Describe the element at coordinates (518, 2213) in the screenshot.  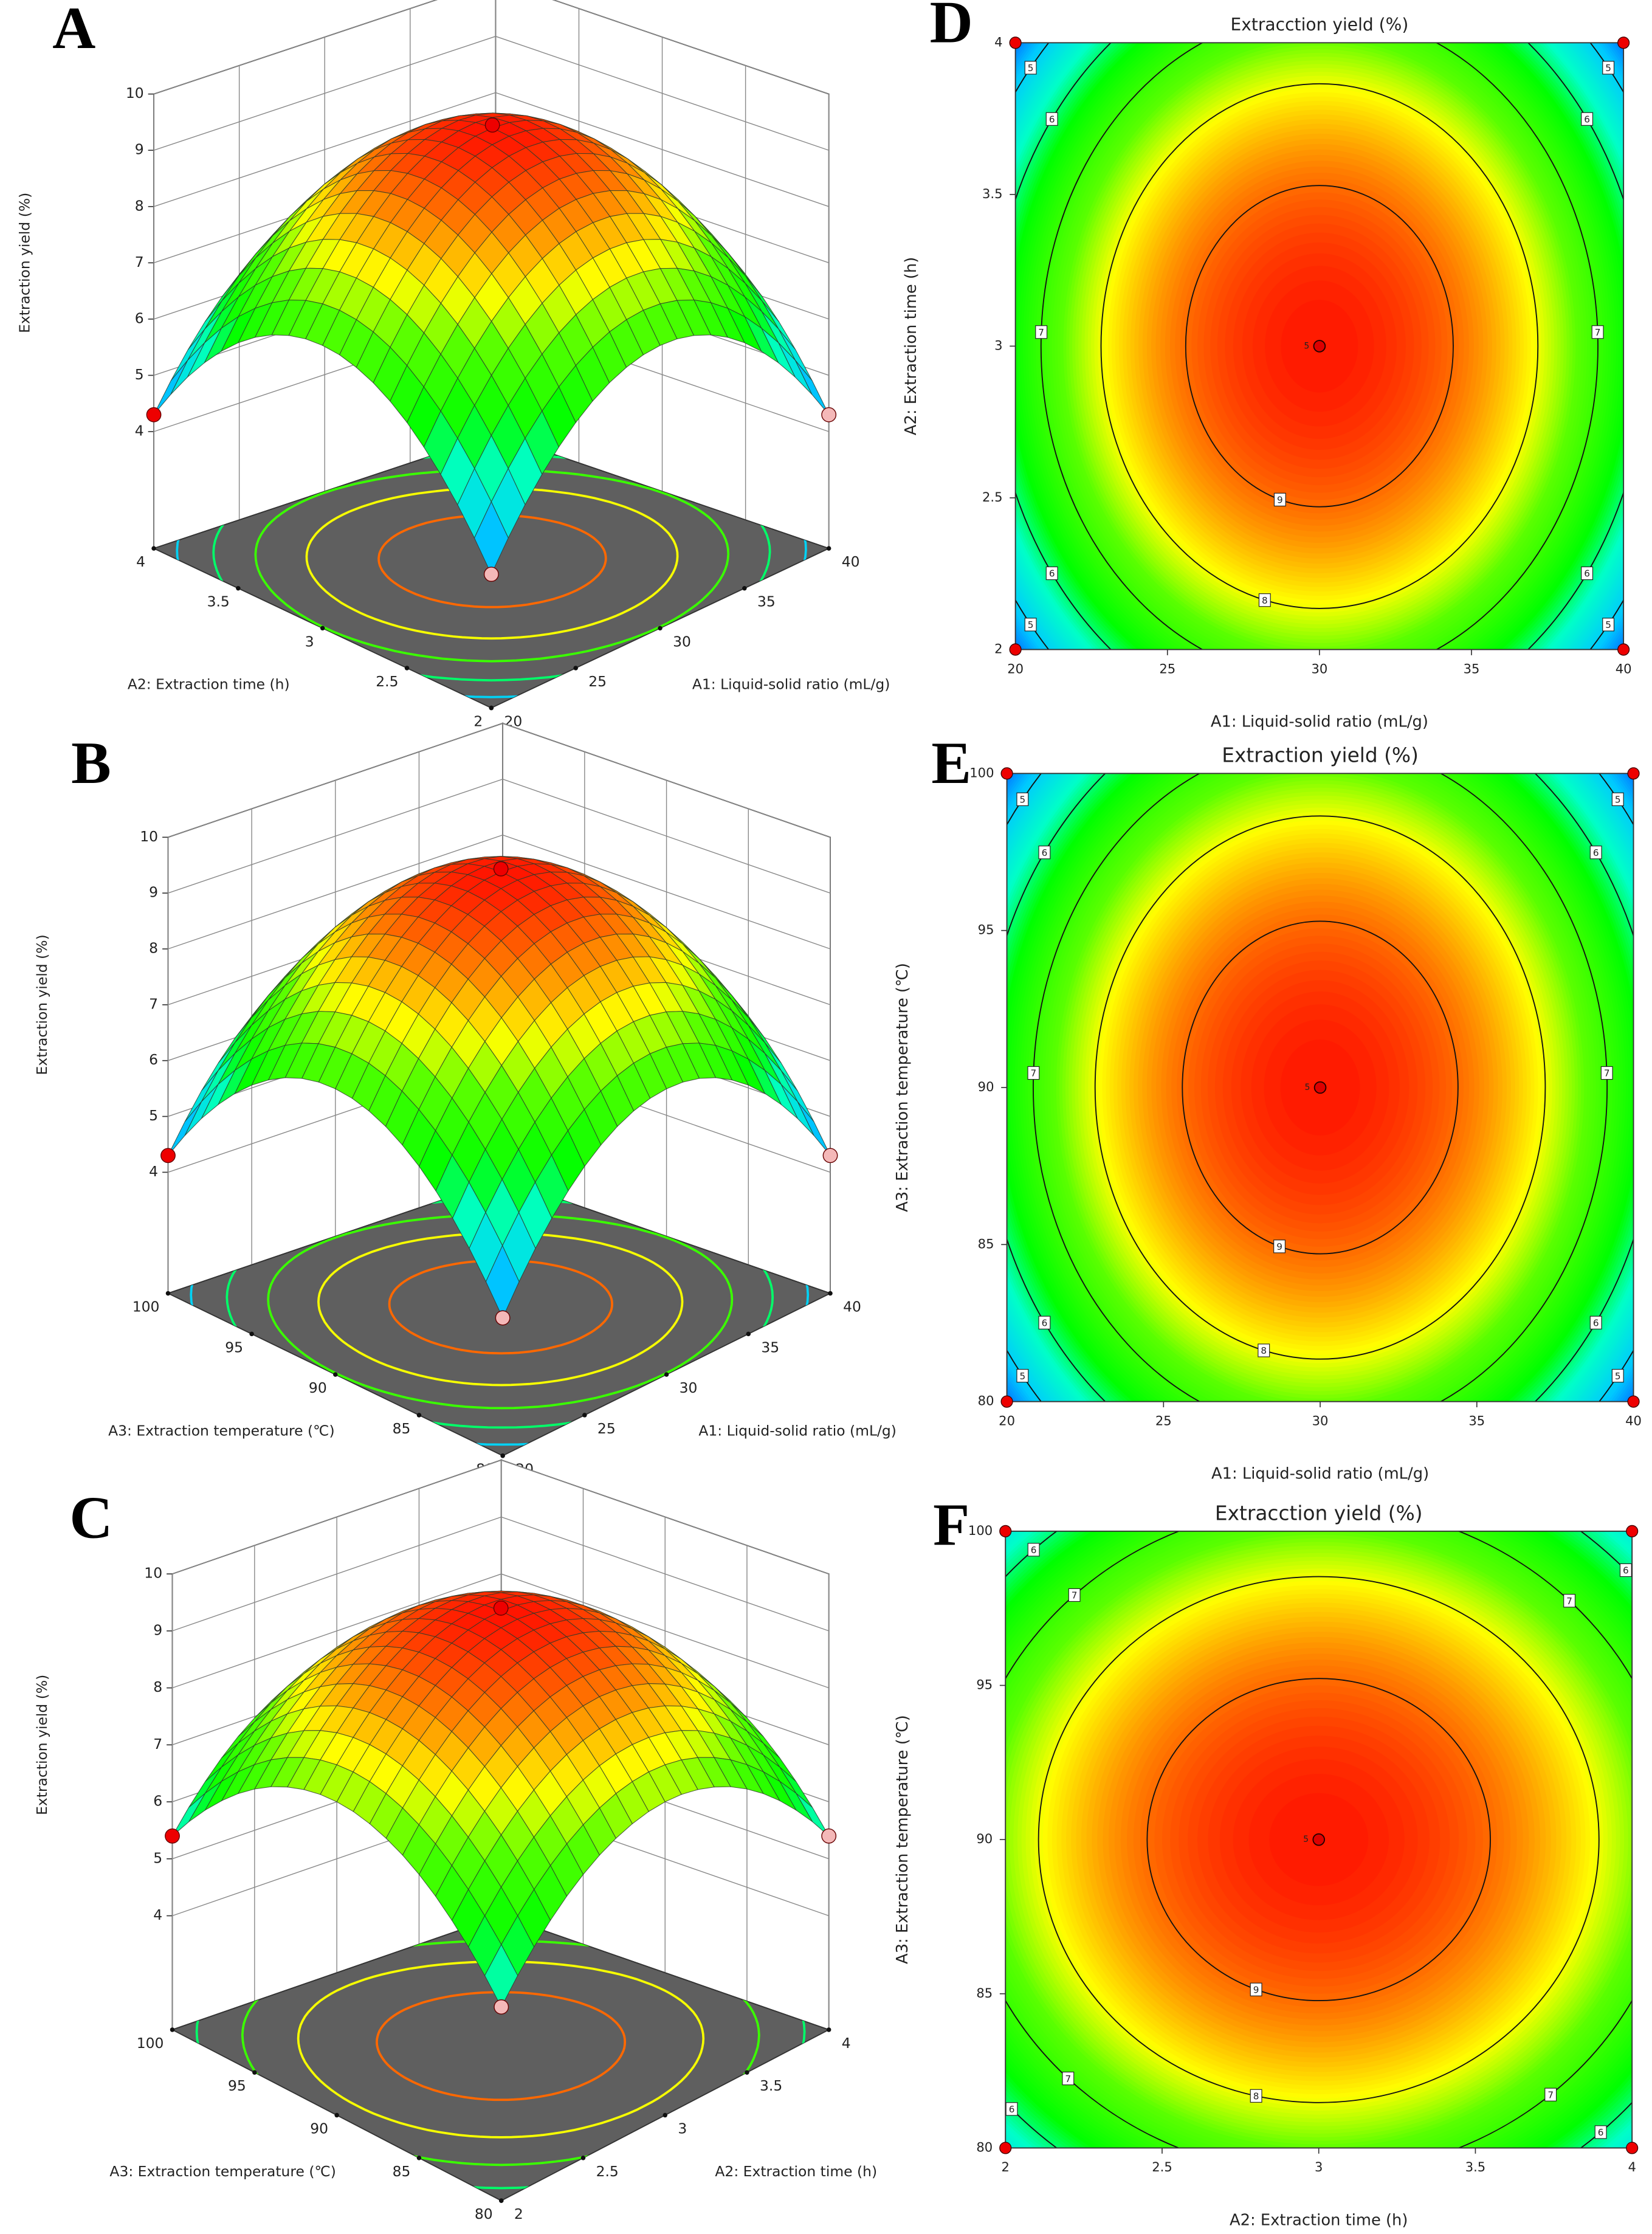
I see `x-tick-label: 2` at that location.